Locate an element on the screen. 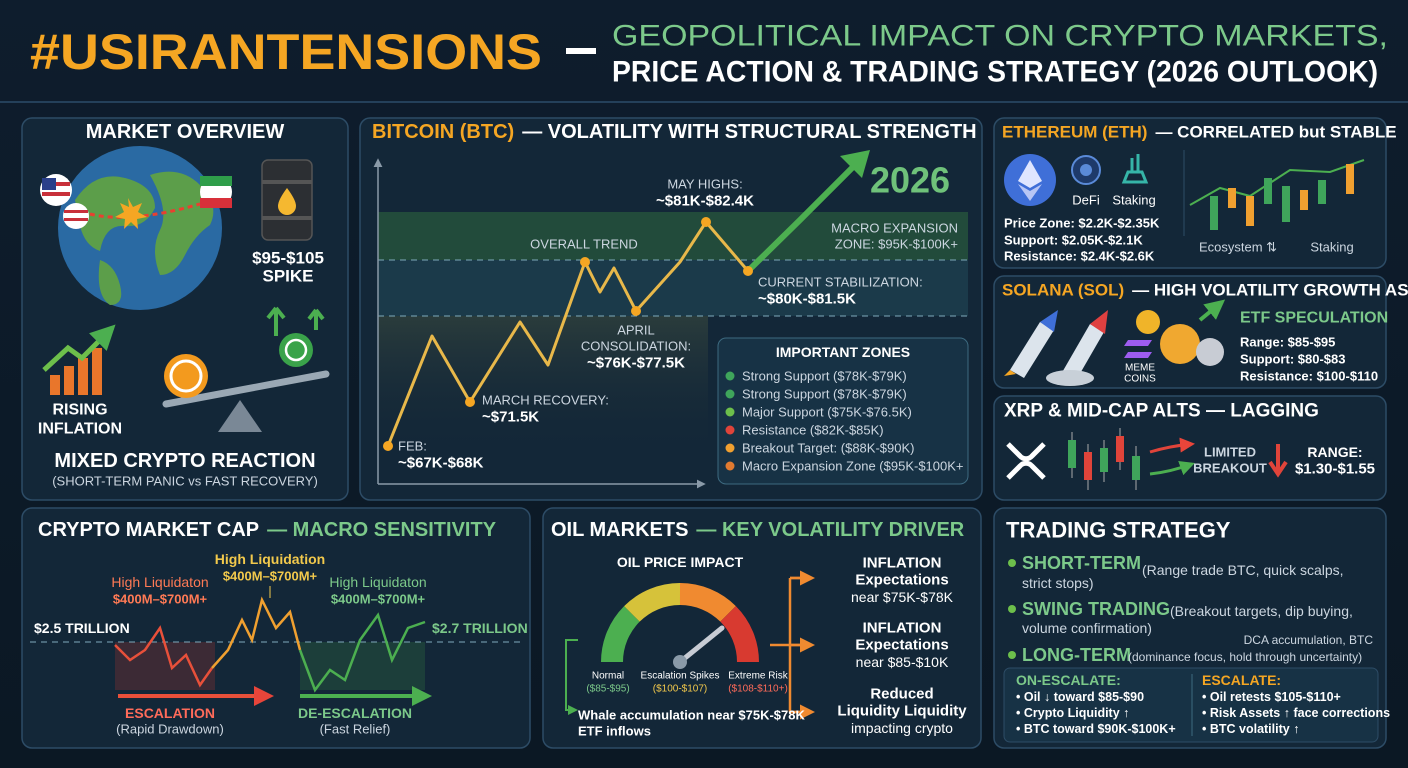 Image resolution: width=1408 pixels, height=768 pixels. effects-text: Reduced is located at coordinates (901, 694).